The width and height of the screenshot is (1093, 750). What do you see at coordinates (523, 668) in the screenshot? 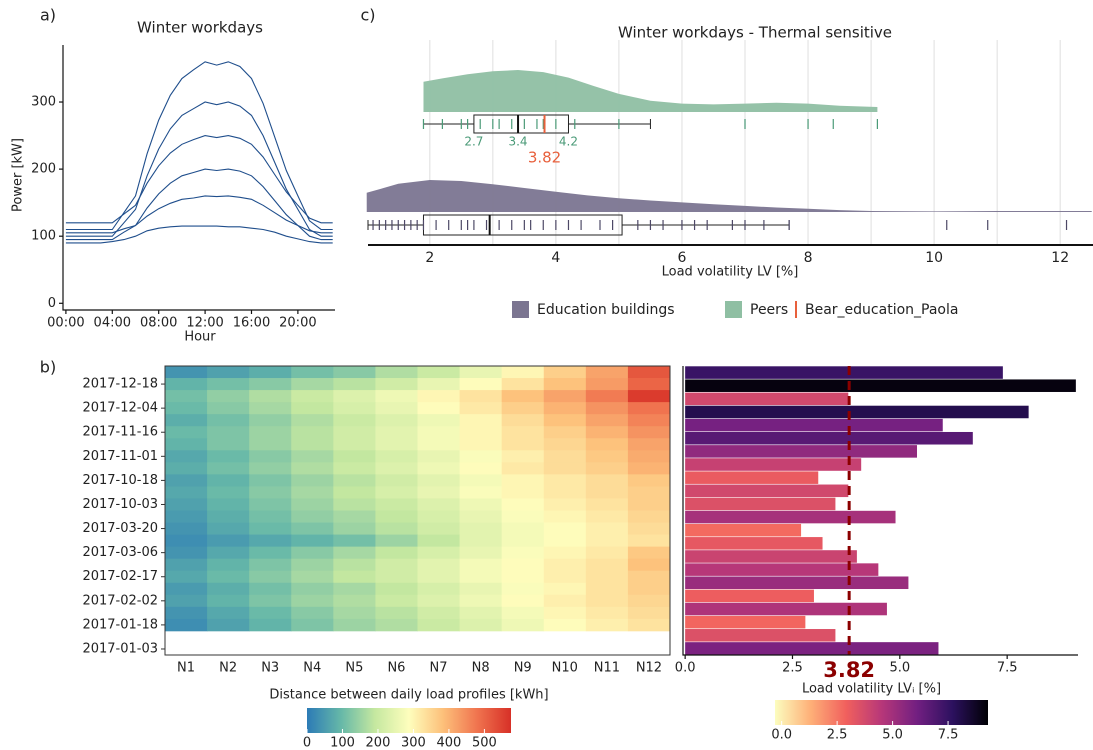
I see `x-tick-label: N9` at bounding box center [523, 668].